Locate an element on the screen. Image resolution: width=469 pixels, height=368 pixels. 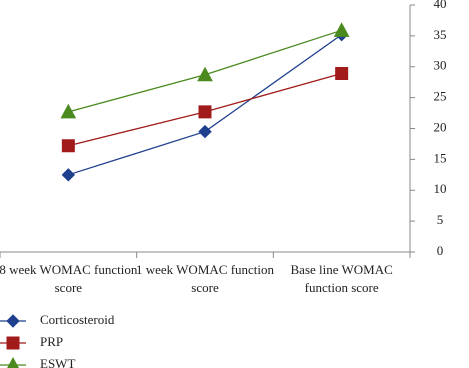
x-tick-label: Base line WOMAC function score is located at coordinates (341, 278).